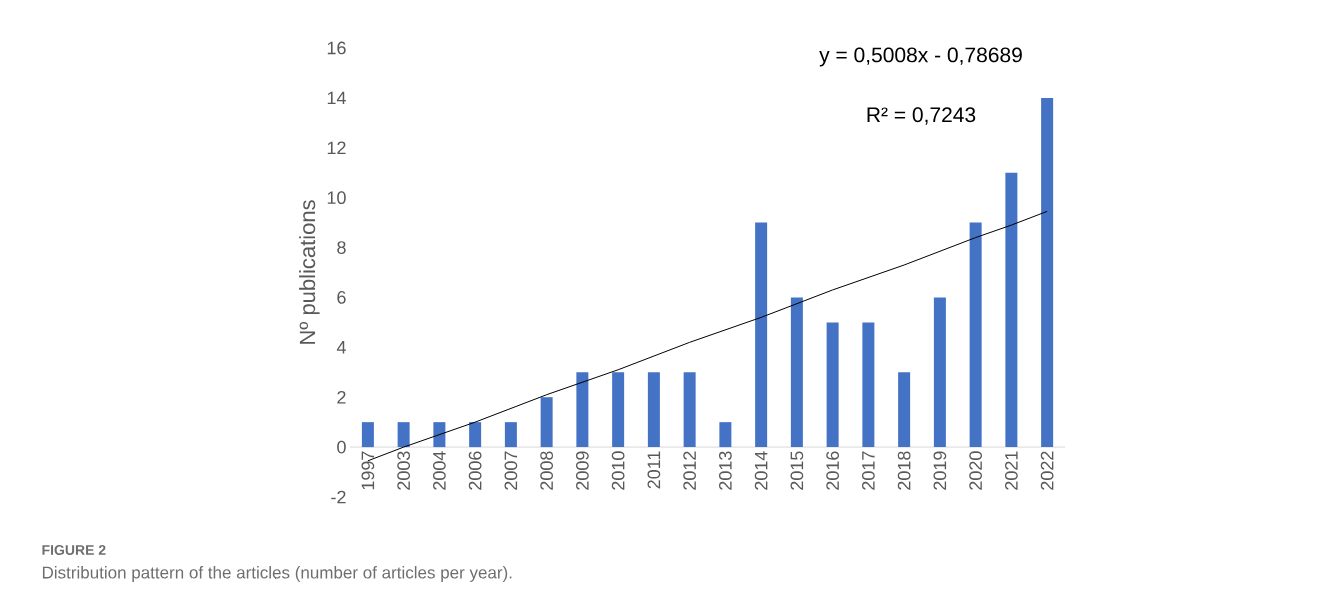 The width and height of the screenshot is (1328, 612). Describe the element at coordinates (832, 470) in the screenshot. I see `x-tick-label: 2016` at that location.